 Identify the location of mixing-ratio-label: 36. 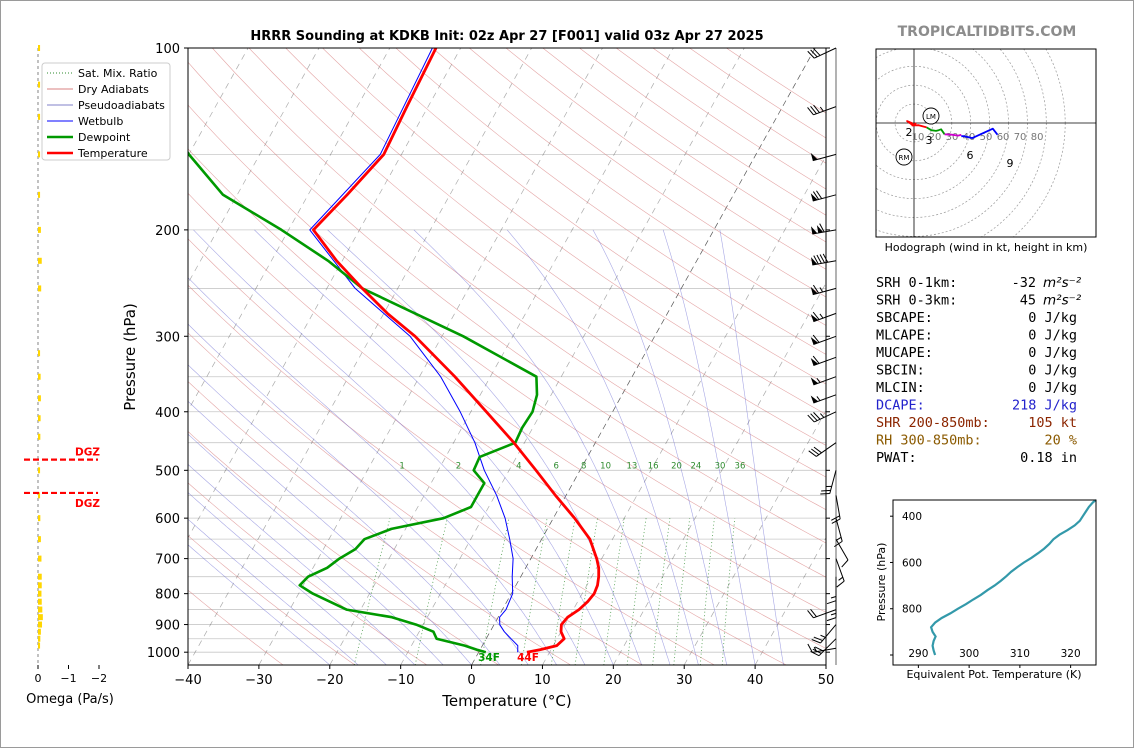
(740, 466).